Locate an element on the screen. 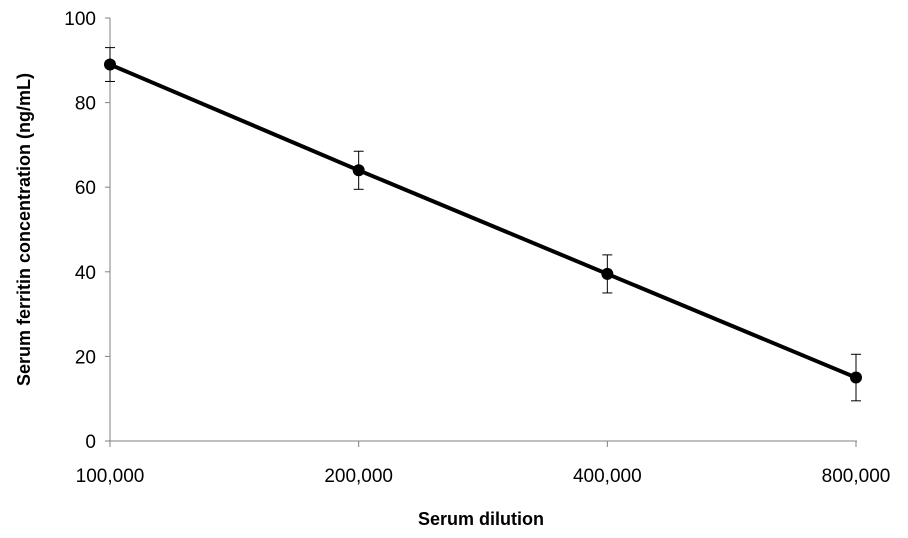 Image resolution: width=908 pixels, height=538 pixels. y-tick-label: 100 is located at coordinates (80, 19).